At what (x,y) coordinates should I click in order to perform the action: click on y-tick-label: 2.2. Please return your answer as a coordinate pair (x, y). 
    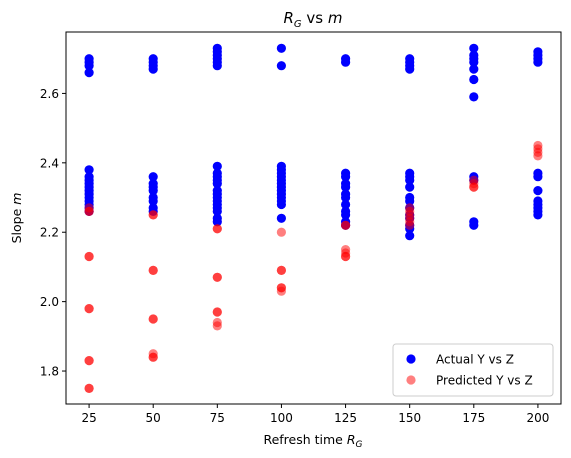
    Looking at the image, I should click on (49, 233).